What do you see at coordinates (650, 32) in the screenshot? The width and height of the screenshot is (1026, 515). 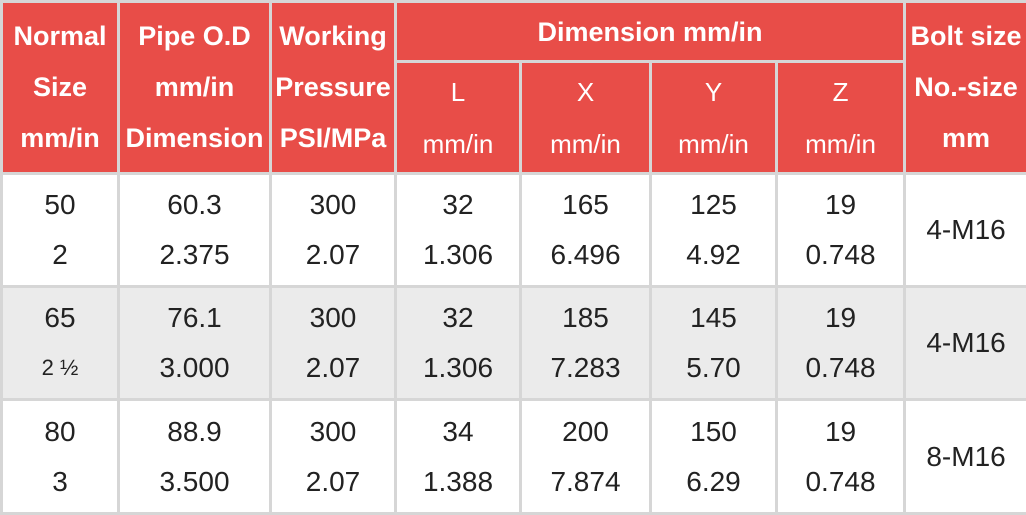 I see `header-dimension: Dimension mm/in` at bounding box center [650, 32].